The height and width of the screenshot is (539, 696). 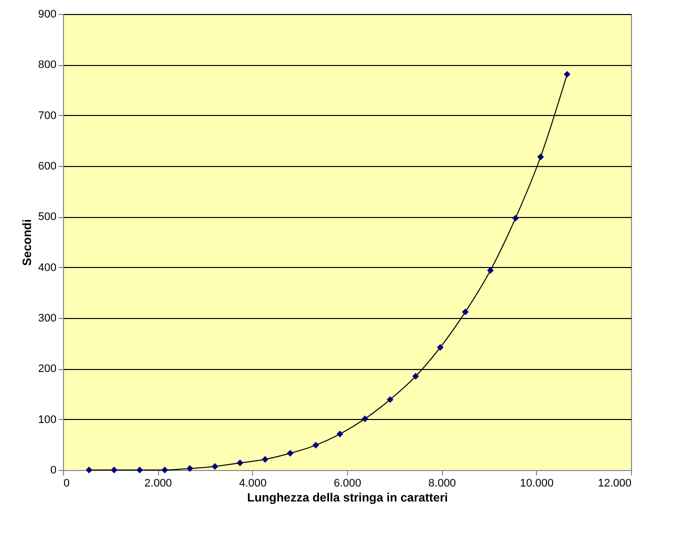 I want to click on y-tick-label: 0, so click(x=53, y=470).